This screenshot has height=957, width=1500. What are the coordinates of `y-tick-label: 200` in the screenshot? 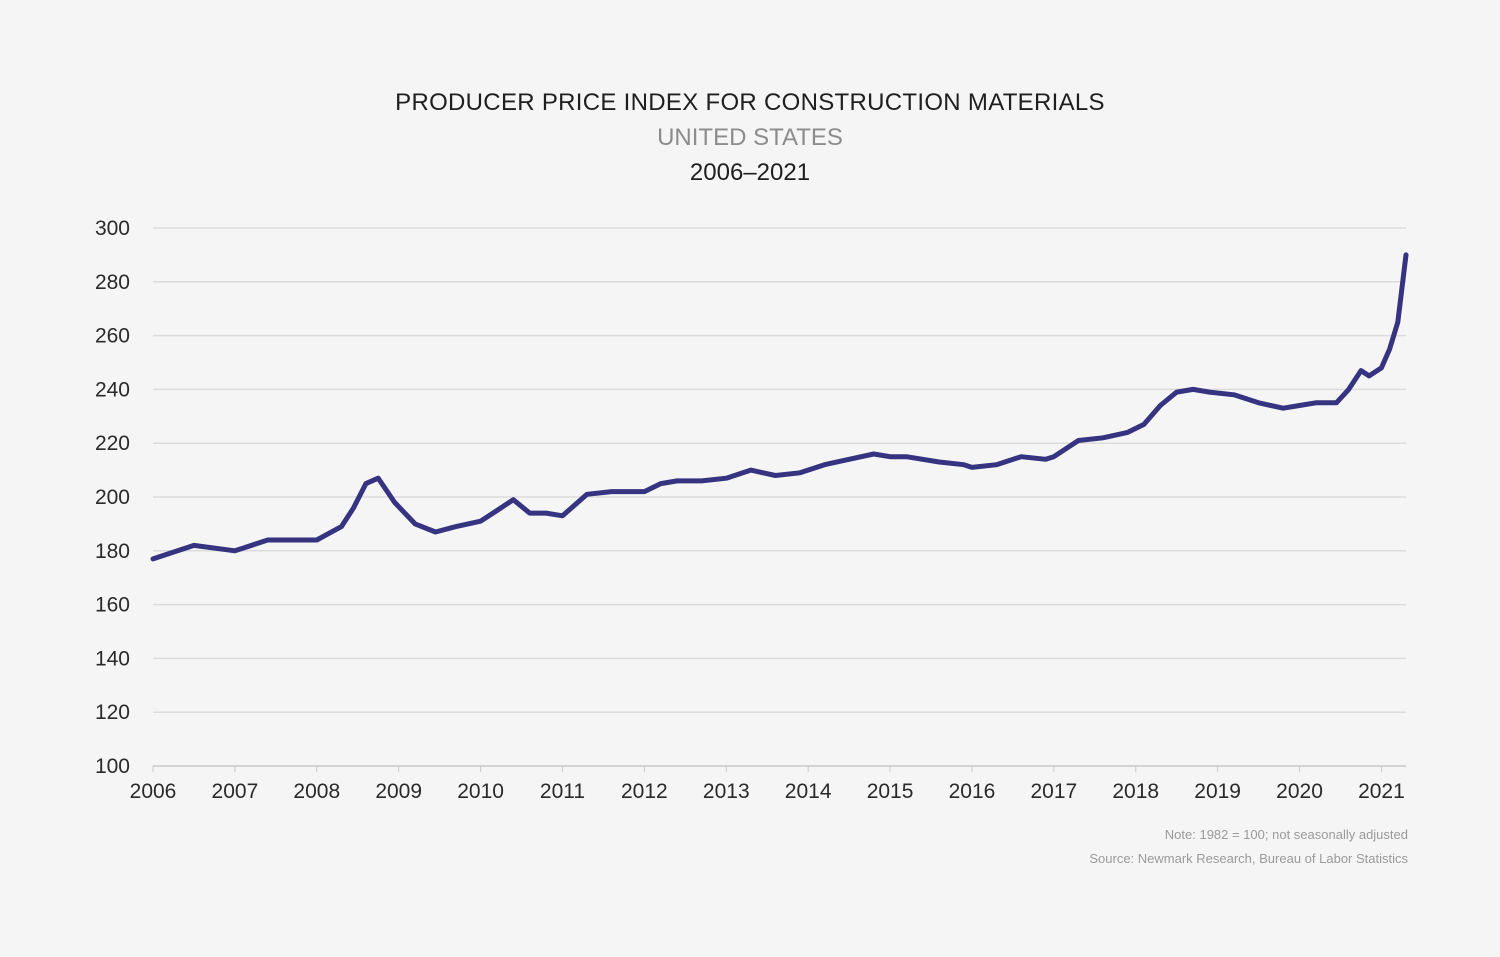 It's located at (112, 497).